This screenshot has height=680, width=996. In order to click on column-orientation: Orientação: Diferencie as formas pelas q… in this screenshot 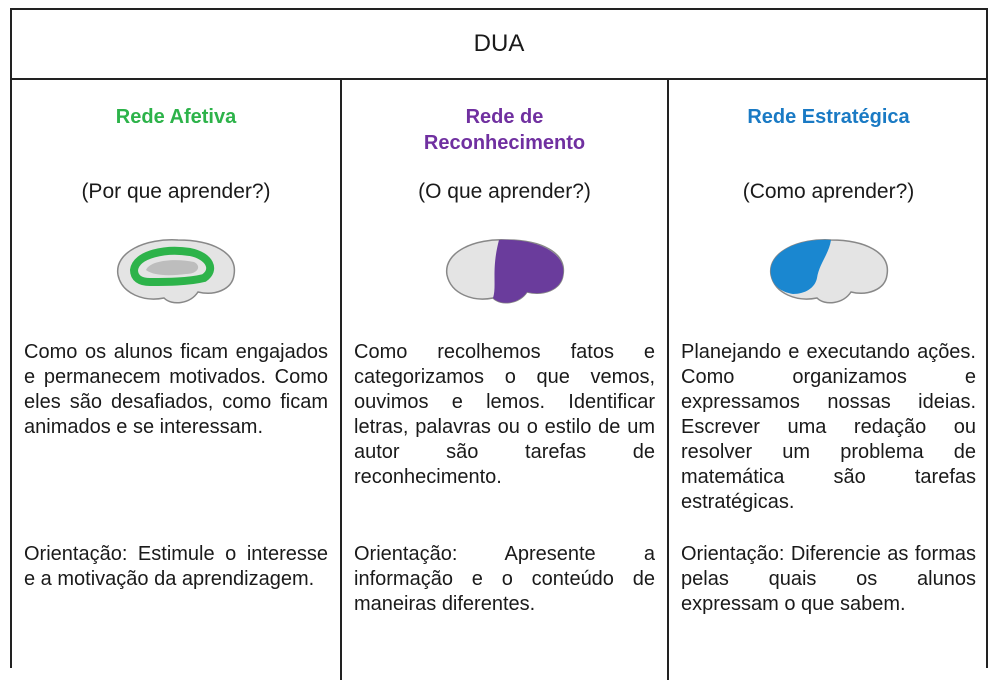, I will do `click(828, 579)`.